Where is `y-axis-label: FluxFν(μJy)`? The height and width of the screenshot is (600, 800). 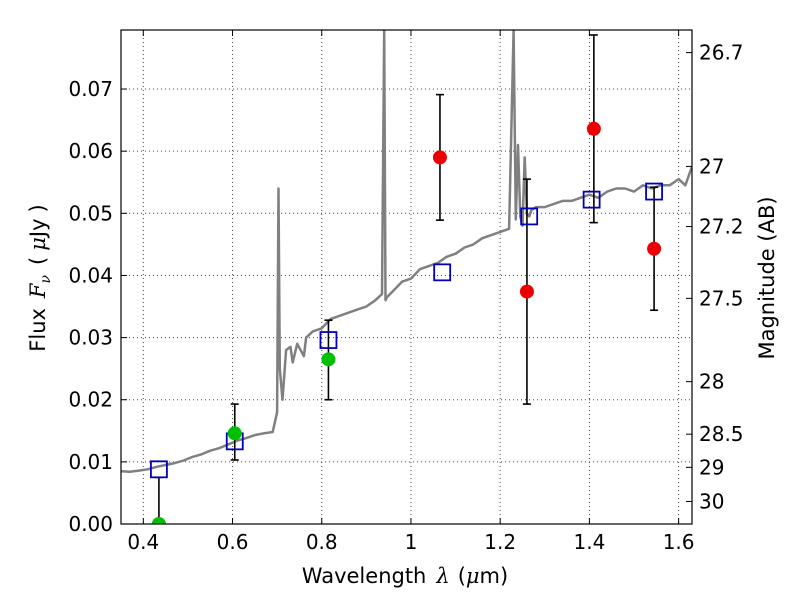
y-axis-label: FluxFν(μJy) is located at coordinates (40, 277).